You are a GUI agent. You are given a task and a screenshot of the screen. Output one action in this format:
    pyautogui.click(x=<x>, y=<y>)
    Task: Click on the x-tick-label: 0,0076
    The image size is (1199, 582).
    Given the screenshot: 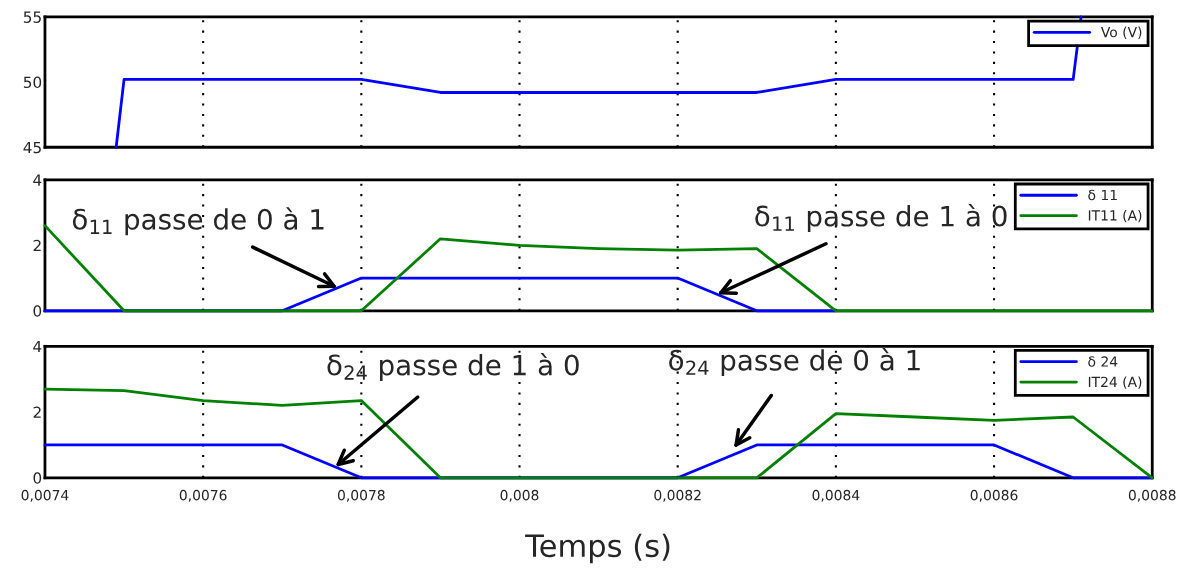 What is the action you would take?
    pyautogui.click(x=203, y=495)
    